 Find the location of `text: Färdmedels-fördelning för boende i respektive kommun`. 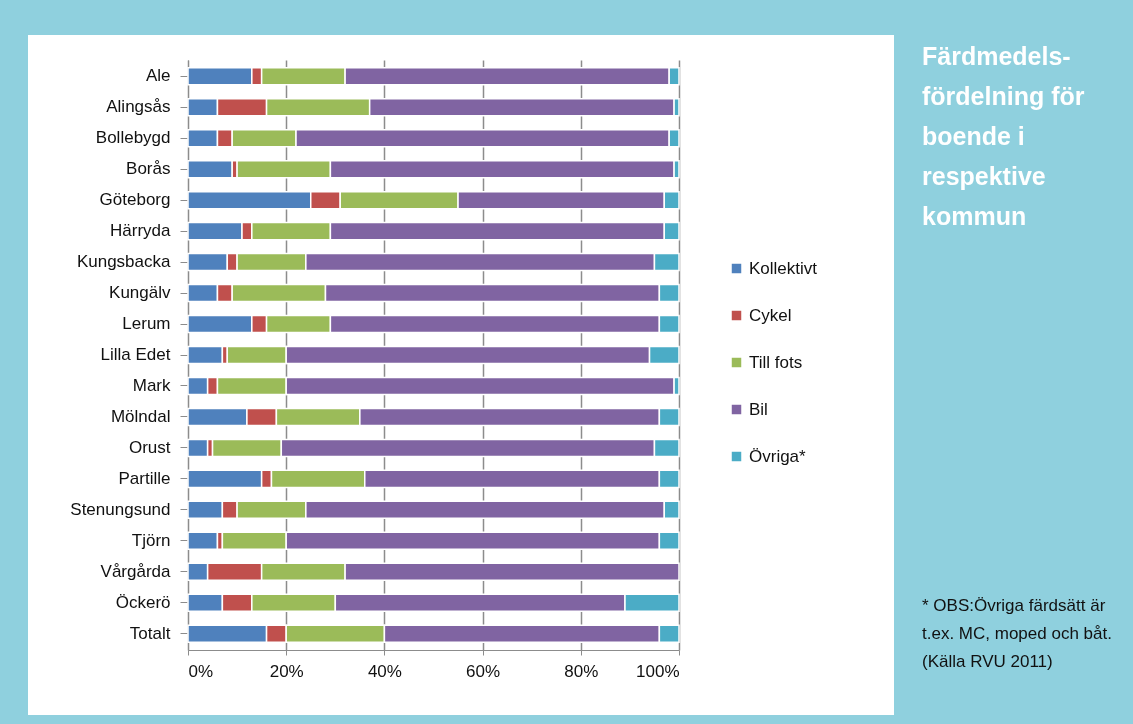

text: Färdmedels-fördelning för boende i respektive kommun is located at coordinates (1004, 136).